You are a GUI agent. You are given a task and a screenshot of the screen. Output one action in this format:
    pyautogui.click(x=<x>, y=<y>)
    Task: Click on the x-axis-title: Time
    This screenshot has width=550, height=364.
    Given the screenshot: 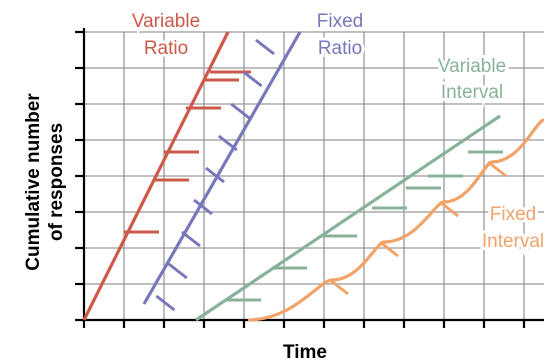 What is the action you would take?
    pyautogui.click(x=305, y=352)
    